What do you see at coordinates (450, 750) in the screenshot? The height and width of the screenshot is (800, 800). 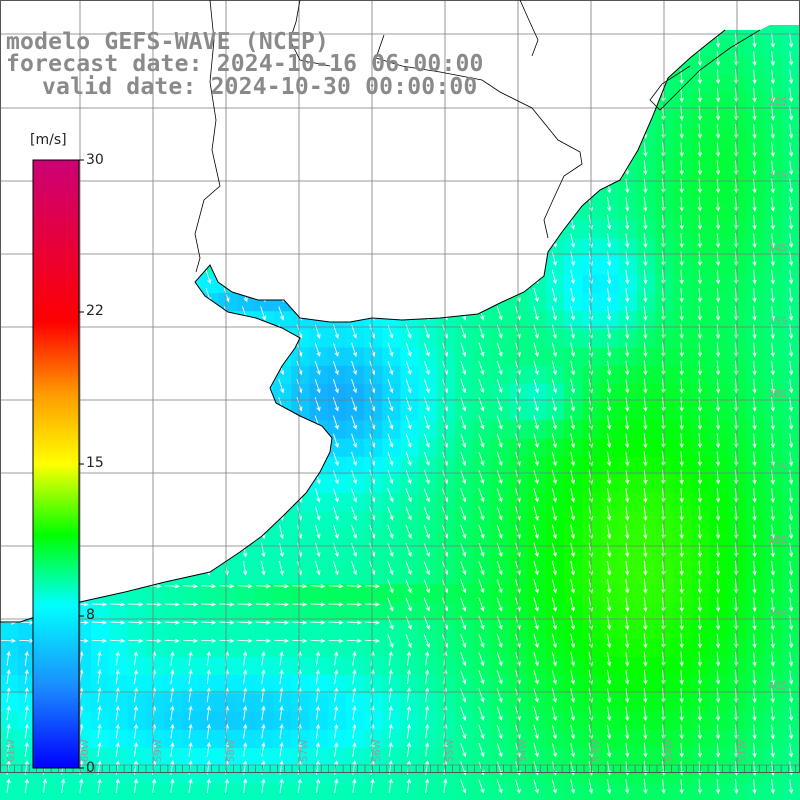 I see `svg-text: 55W` at bounding box center [450, 750].